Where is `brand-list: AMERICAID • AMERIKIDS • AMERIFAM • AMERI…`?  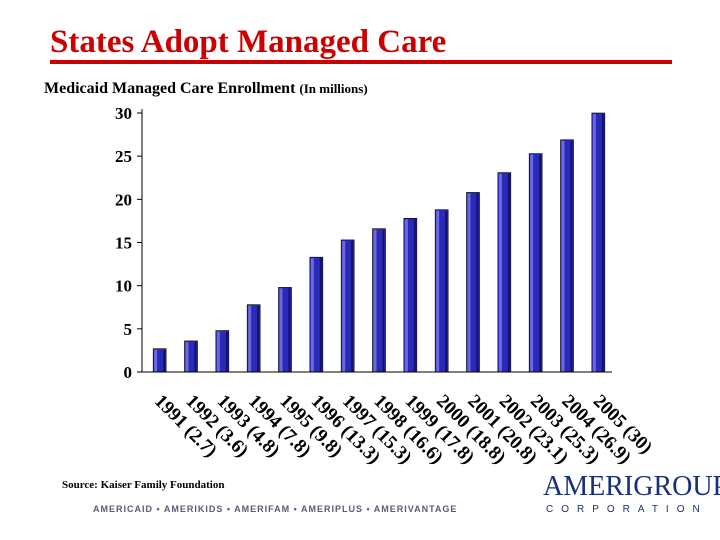
brand-list: AMERICAID • AMERIKIDS • AMERIFAM • AMERI… is located at coordinates (275, 509).